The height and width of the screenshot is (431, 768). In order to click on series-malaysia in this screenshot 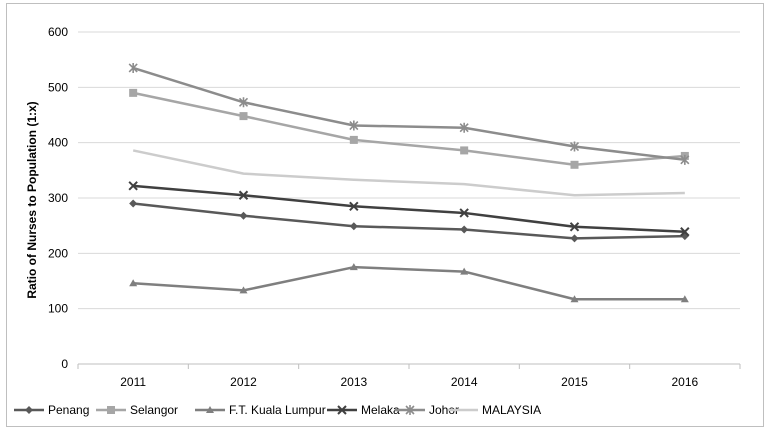, I will do `click(408, 173)`.